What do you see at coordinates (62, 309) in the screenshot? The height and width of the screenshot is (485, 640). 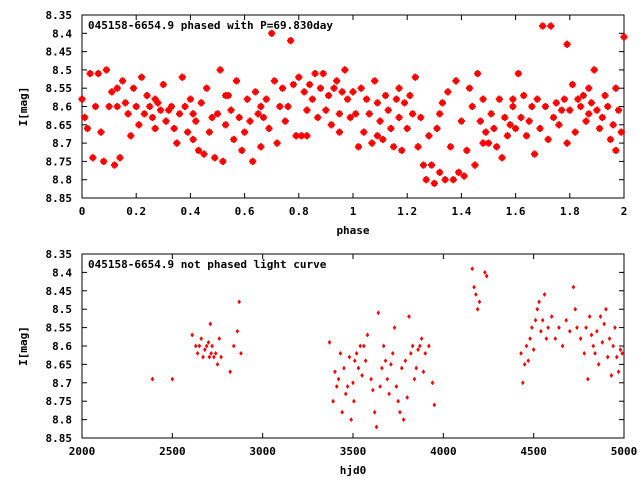 I see `y-tick-label: 8.5` at bounding box center [62, 309].